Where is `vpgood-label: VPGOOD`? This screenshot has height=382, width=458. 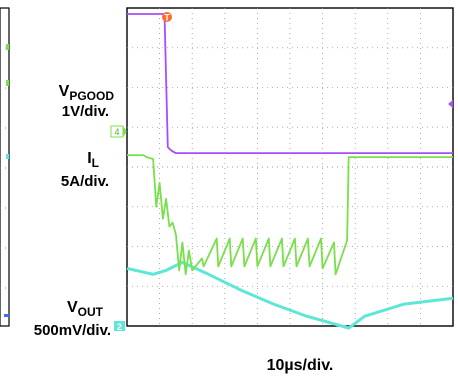 vpgood-label: VPGOOD is located at coordinates (87, 93).